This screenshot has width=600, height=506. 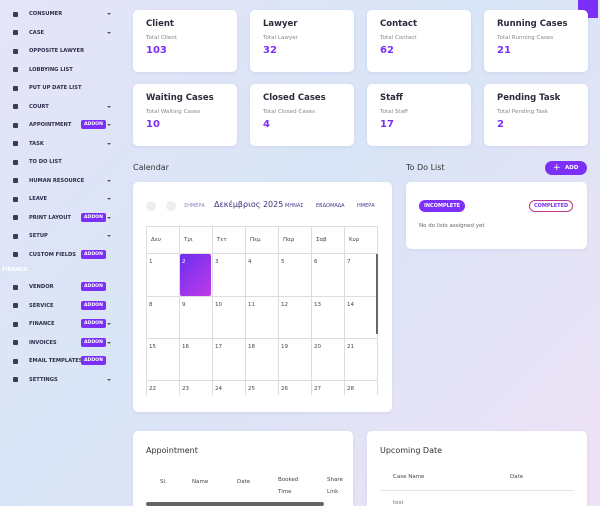 I want to click on stat-value: 103, so click(x=156, y=50).